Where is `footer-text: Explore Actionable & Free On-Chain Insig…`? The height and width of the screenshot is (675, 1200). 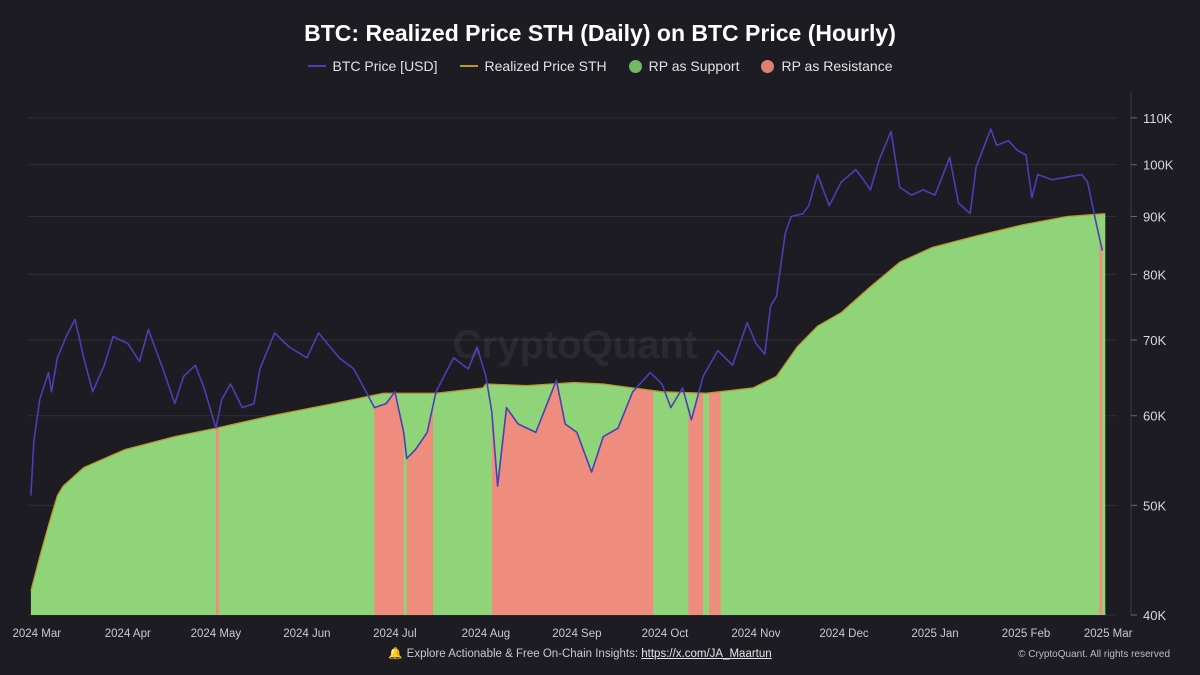 footer-text: Explore Actionable & Free On-Chain Insig… is located at coordinates (522, 654).